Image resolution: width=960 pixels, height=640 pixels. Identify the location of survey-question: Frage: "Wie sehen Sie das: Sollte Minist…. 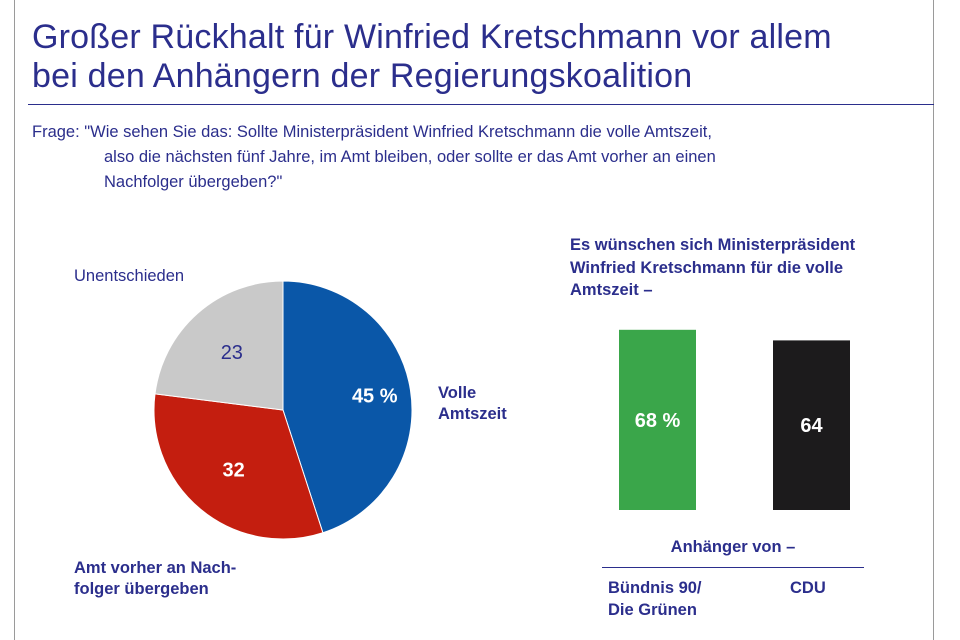
(472, 157).